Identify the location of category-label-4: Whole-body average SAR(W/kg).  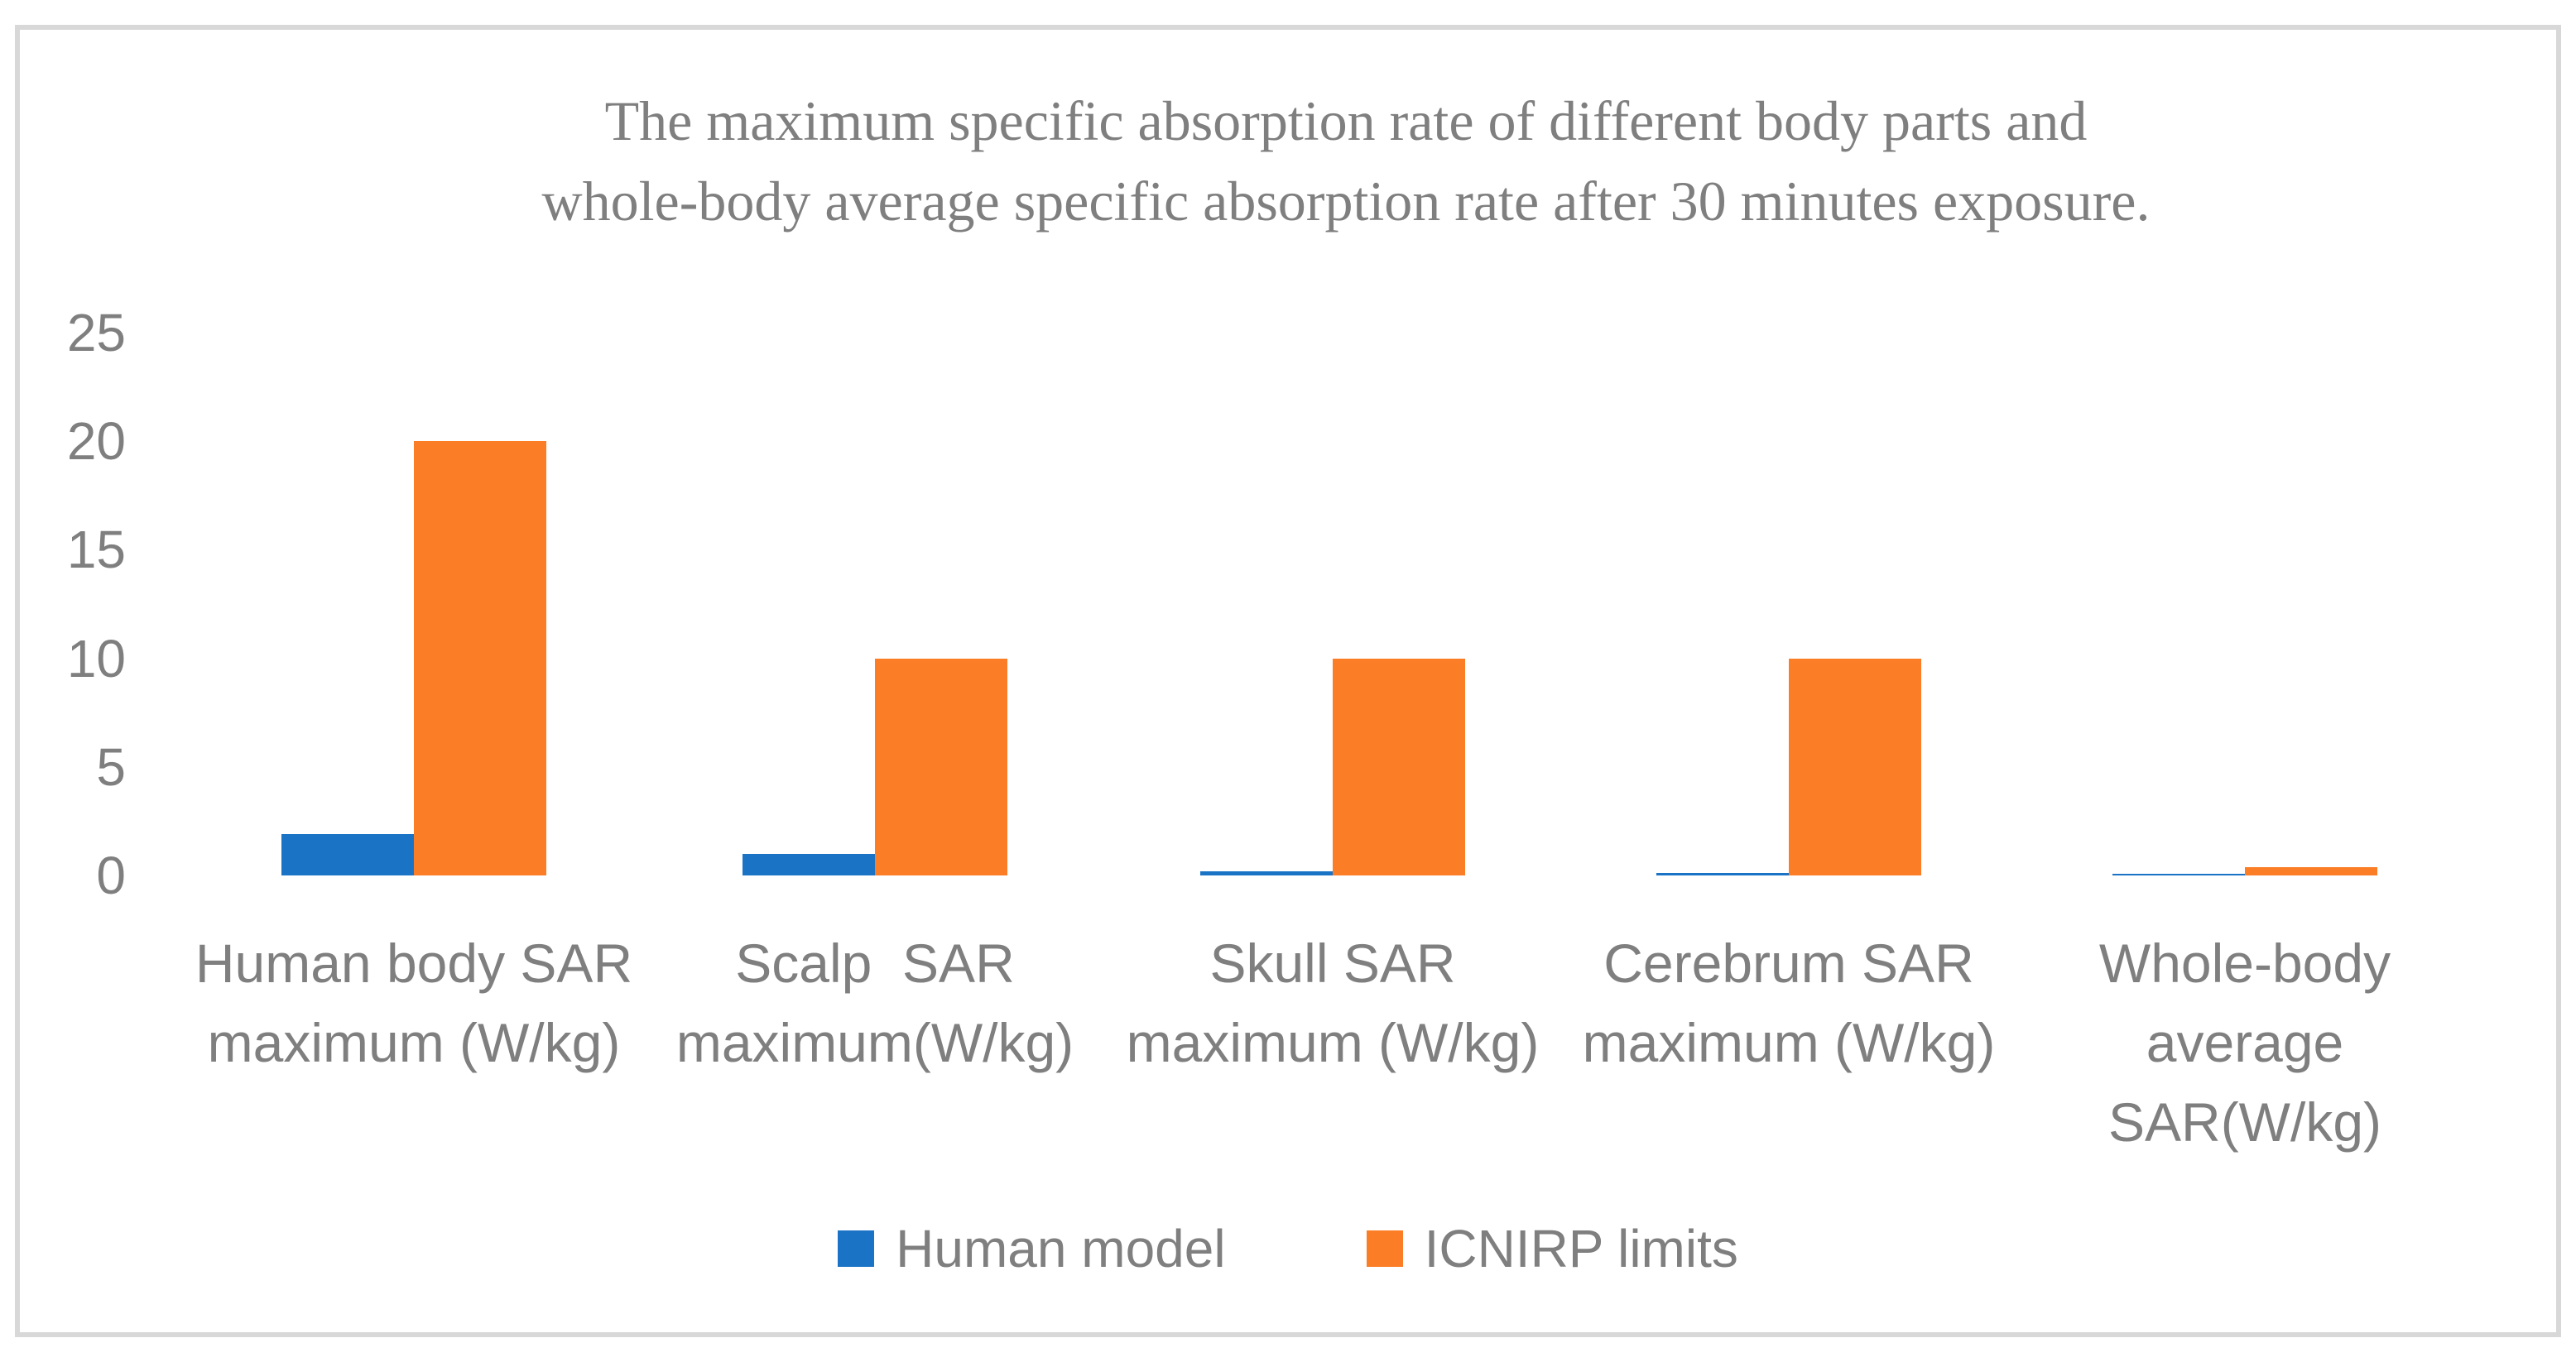
(2245, 1042).